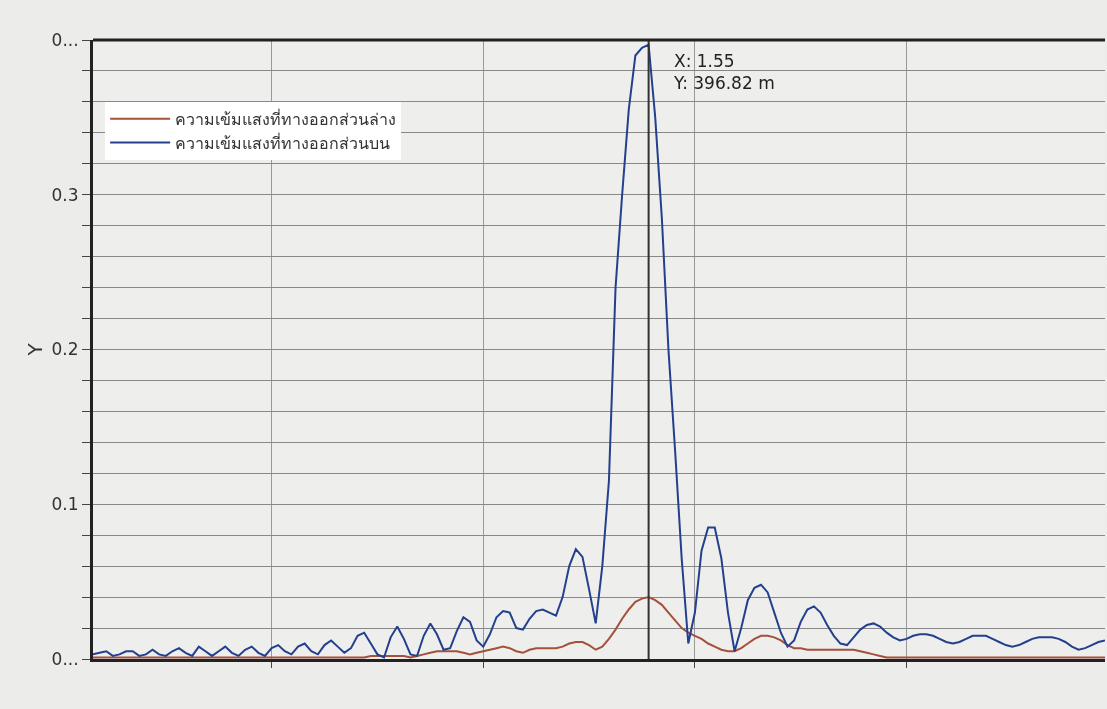  Describe the element at coordinates (286, 119) in the screenshot. I see `legend-label: ความเข้มแสงที่ทางออกส่วนล่าง` at that location.